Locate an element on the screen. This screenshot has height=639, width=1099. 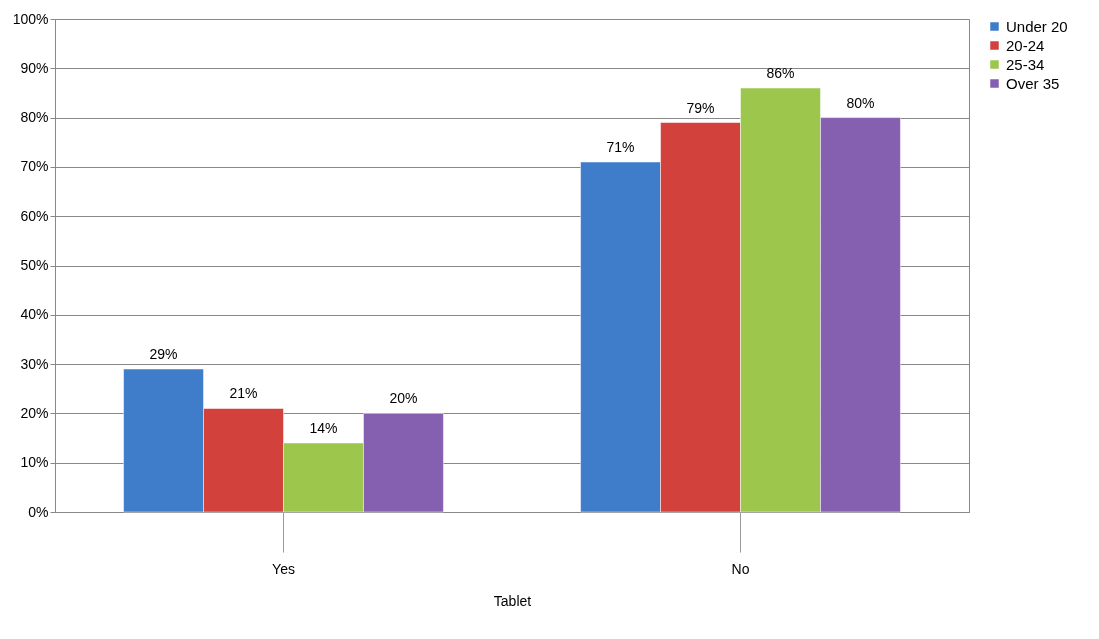
data-label: 21% is located at coordinates (243, 393).